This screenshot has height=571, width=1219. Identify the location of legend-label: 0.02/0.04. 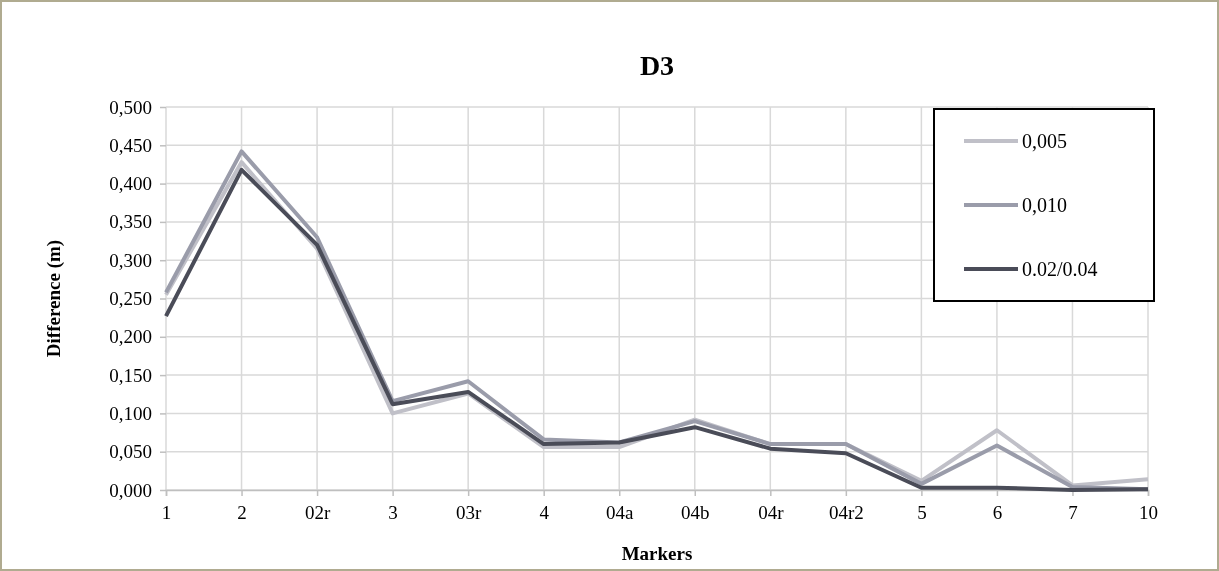
(1060, 269).